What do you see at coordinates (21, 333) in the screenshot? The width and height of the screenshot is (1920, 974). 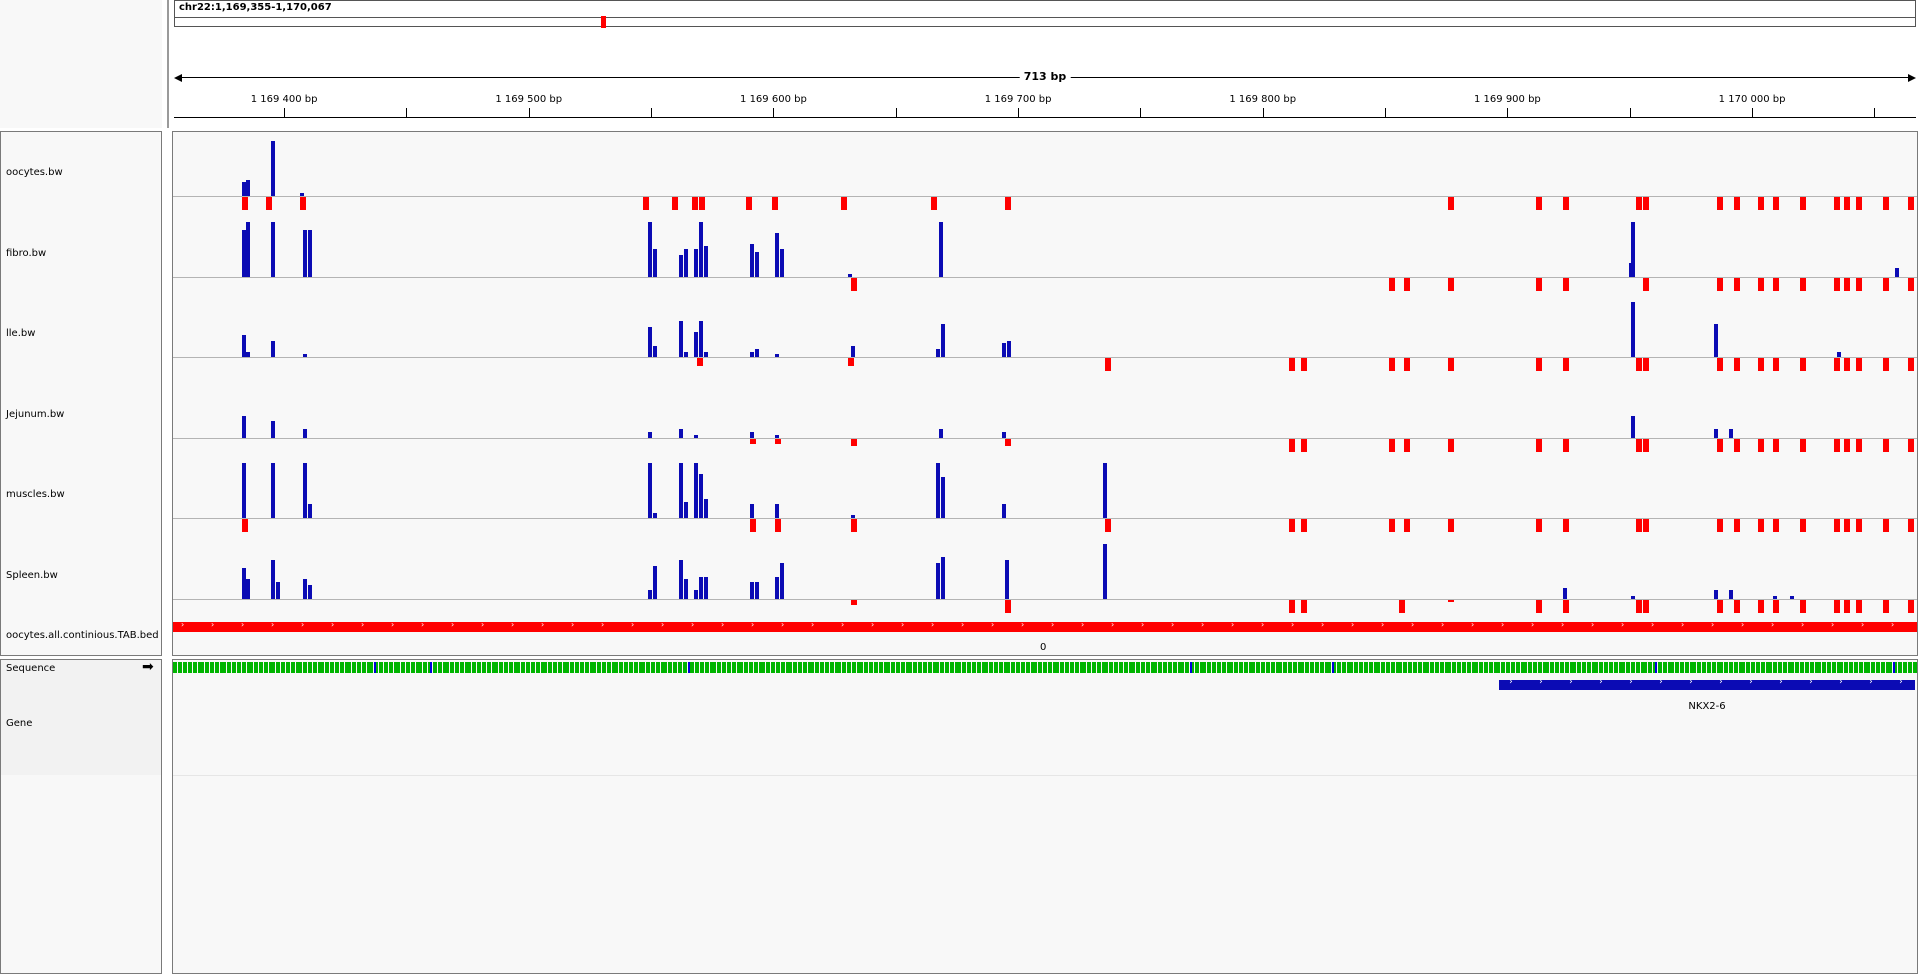 I see `track-name-lle: lle.bw` at bounding box center [21, 333].